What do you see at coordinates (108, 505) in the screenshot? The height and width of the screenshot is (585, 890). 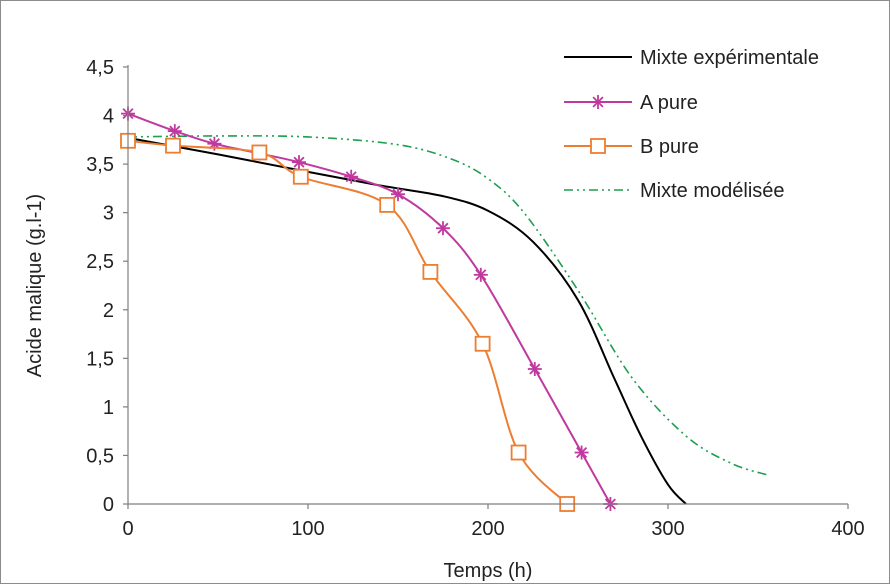 I see `y-tick-label: 0` at bounding box center [108, 505].